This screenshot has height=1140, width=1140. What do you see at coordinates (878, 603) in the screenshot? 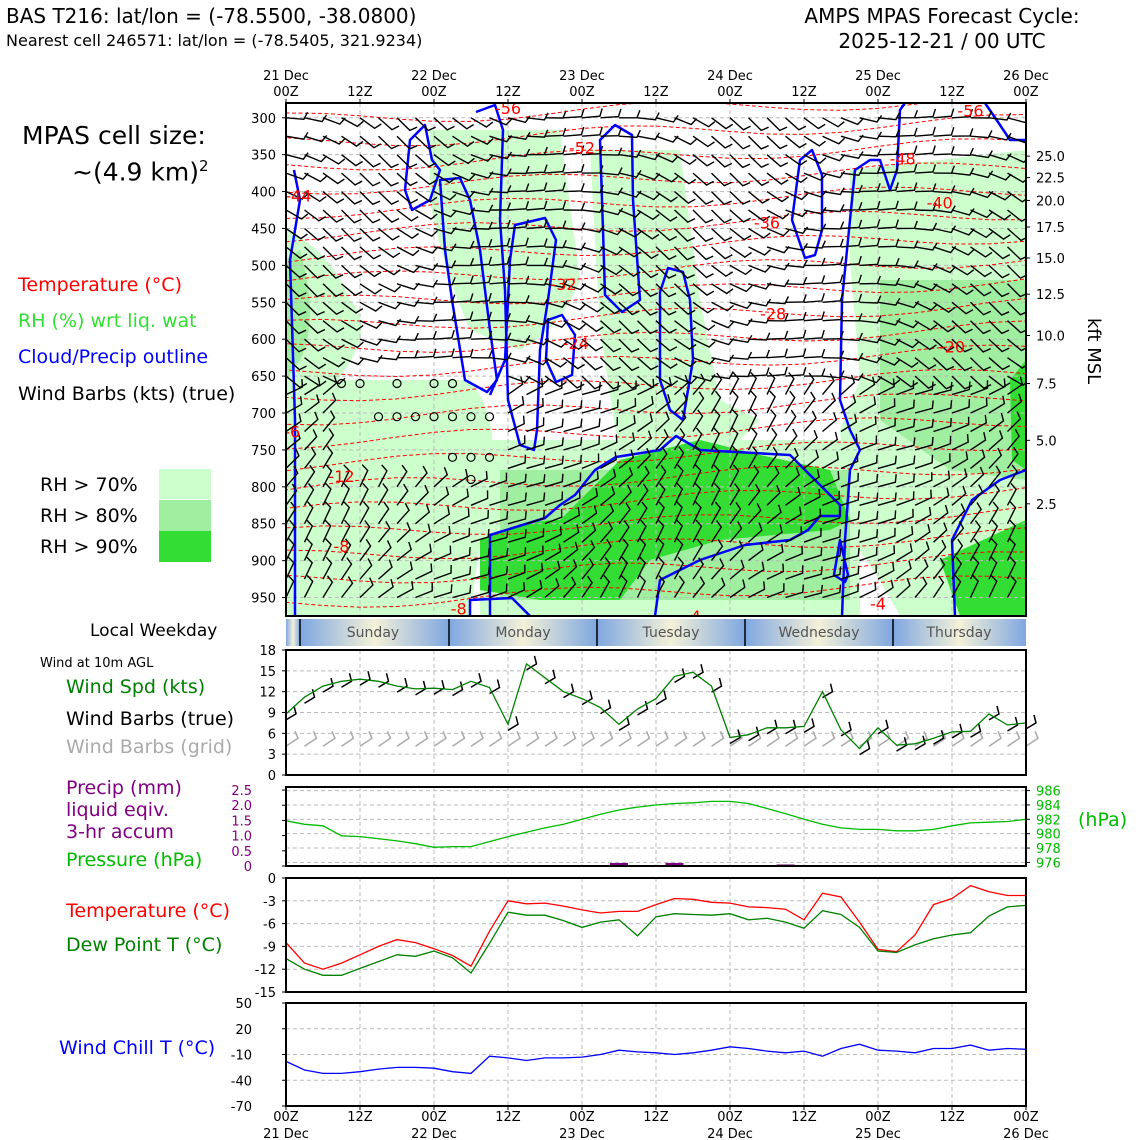
I see `temperature-label: -4` at bounding box center [878, 603].